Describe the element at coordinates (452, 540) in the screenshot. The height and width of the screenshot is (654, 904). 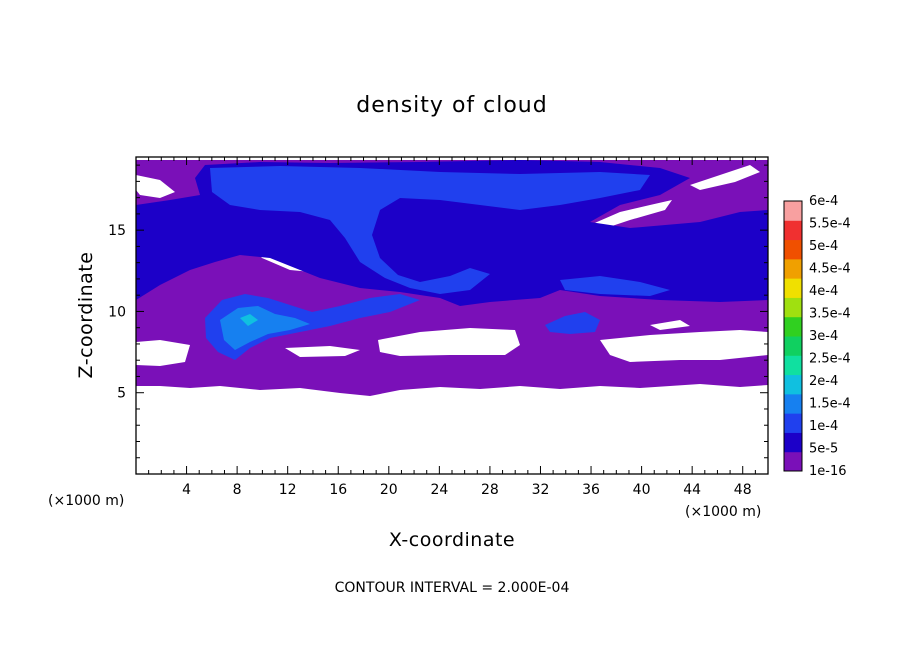
I see `x-axis-label: X-coordinate` at that location.